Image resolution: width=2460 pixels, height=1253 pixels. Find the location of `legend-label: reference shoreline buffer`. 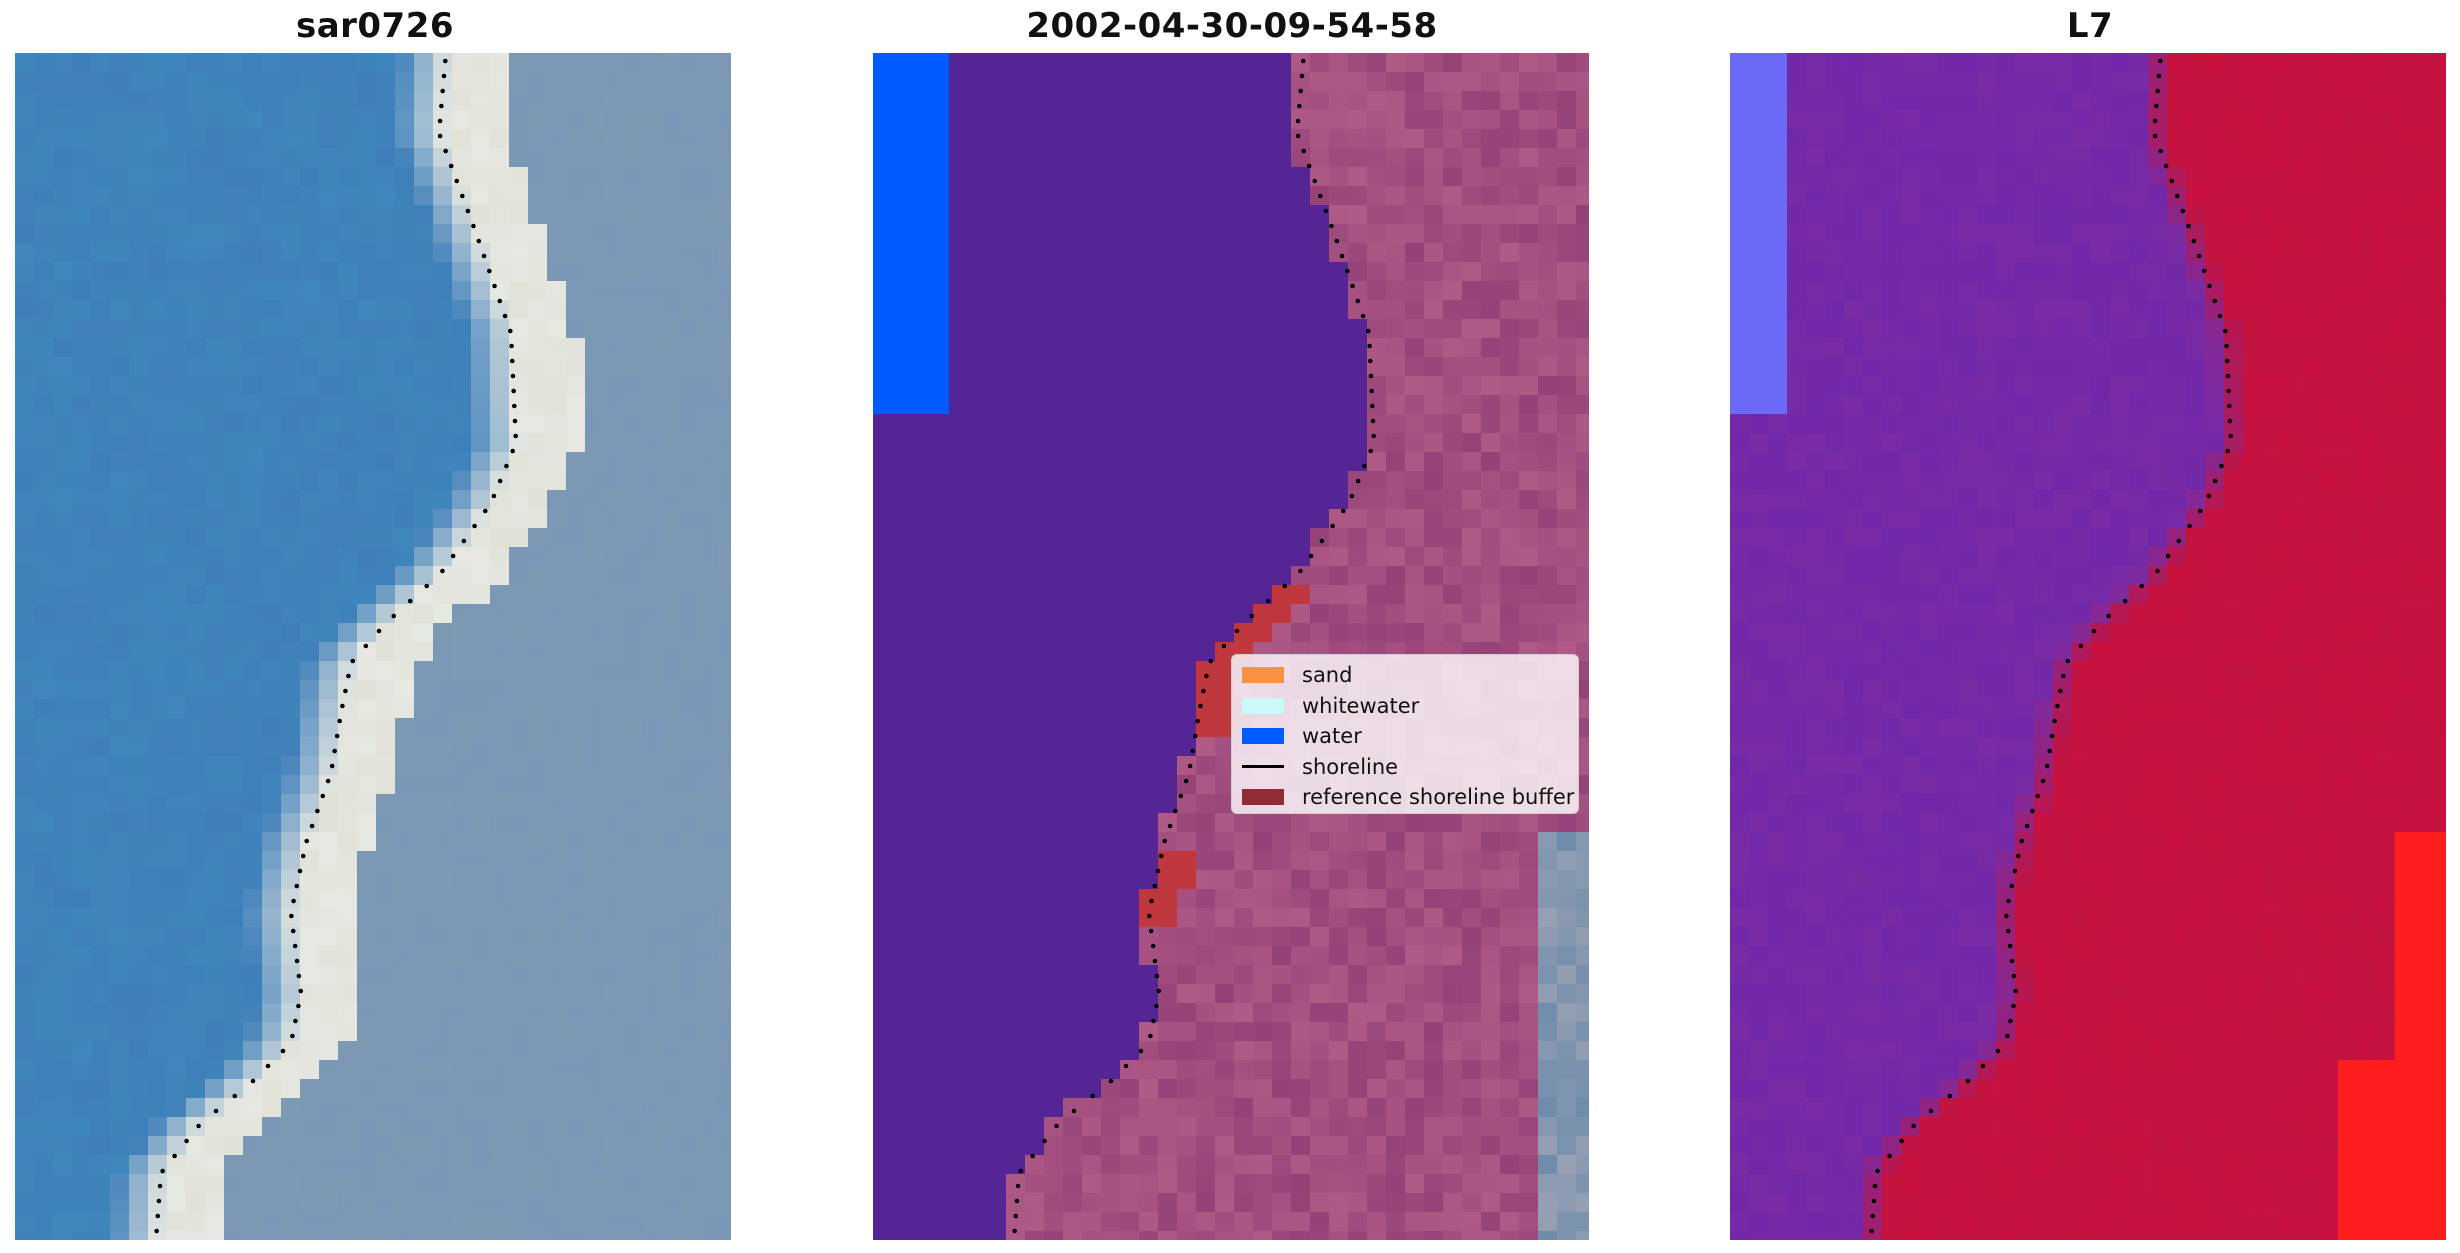

legend-label: reference shoreline buffer is located at coordinates (1438, 797).